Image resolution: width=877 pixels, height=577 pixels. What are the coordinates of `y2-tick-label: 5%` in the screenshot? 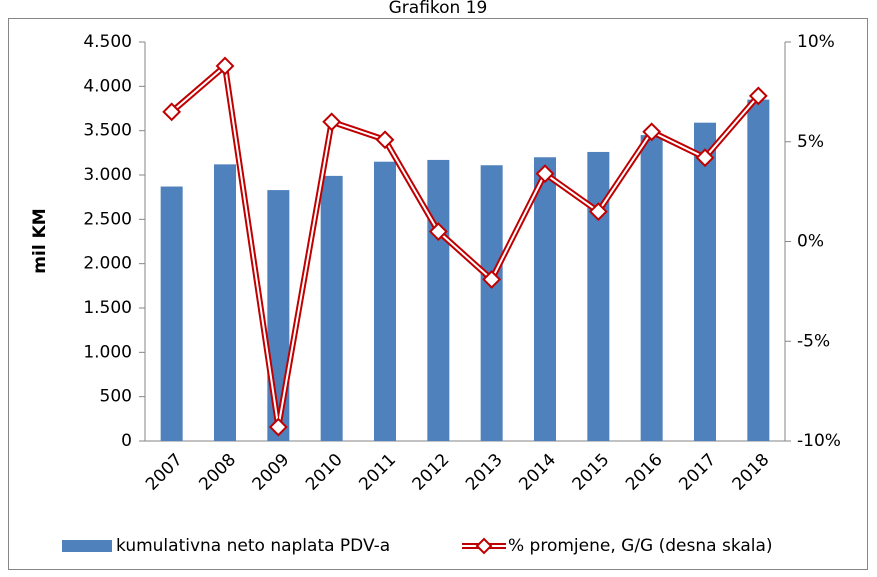 It's located at (810, 142).